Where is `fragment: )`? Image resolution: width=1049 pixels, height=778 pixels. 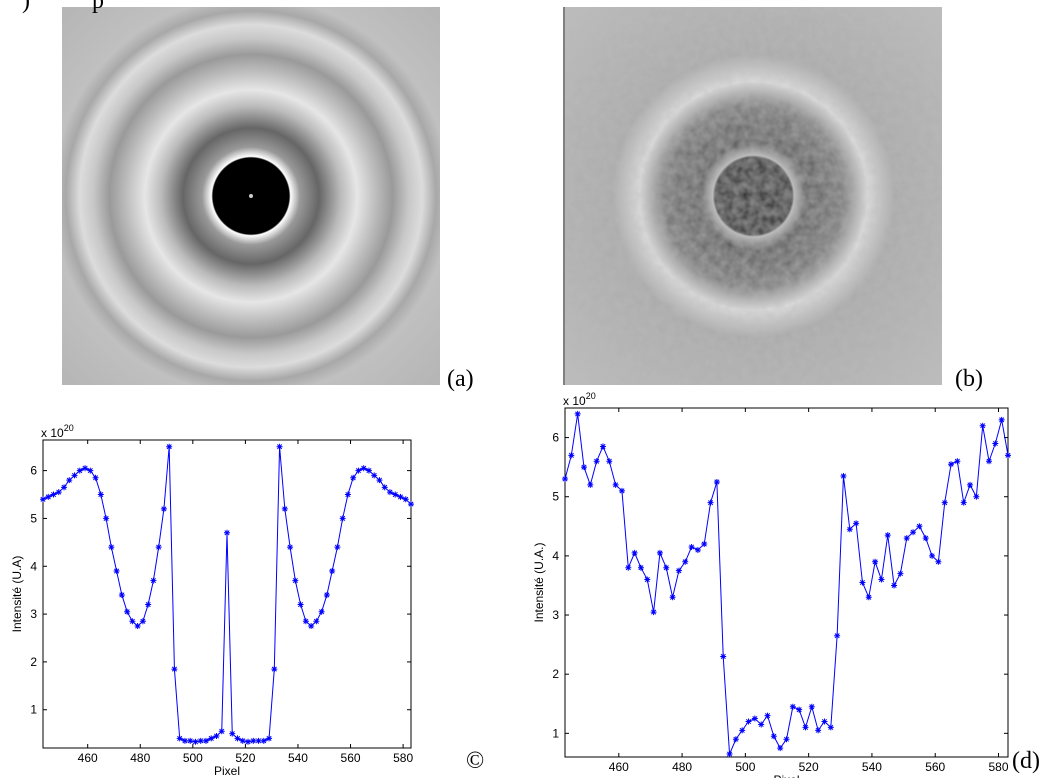 fragment: ) is located at coordinates (26, 7).